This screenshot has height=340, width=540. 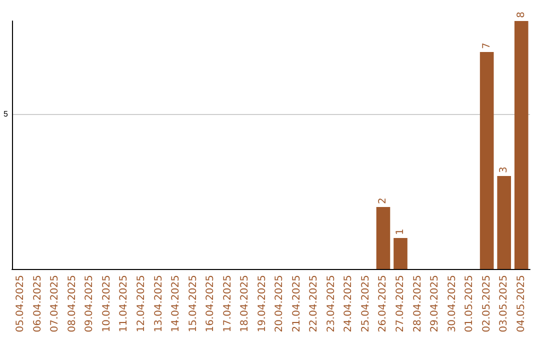 What do you see at coordinates (228, 303) in the screenshot?
I see `x-tick-label: 17.04.2025` at bounding box center [228, 303].